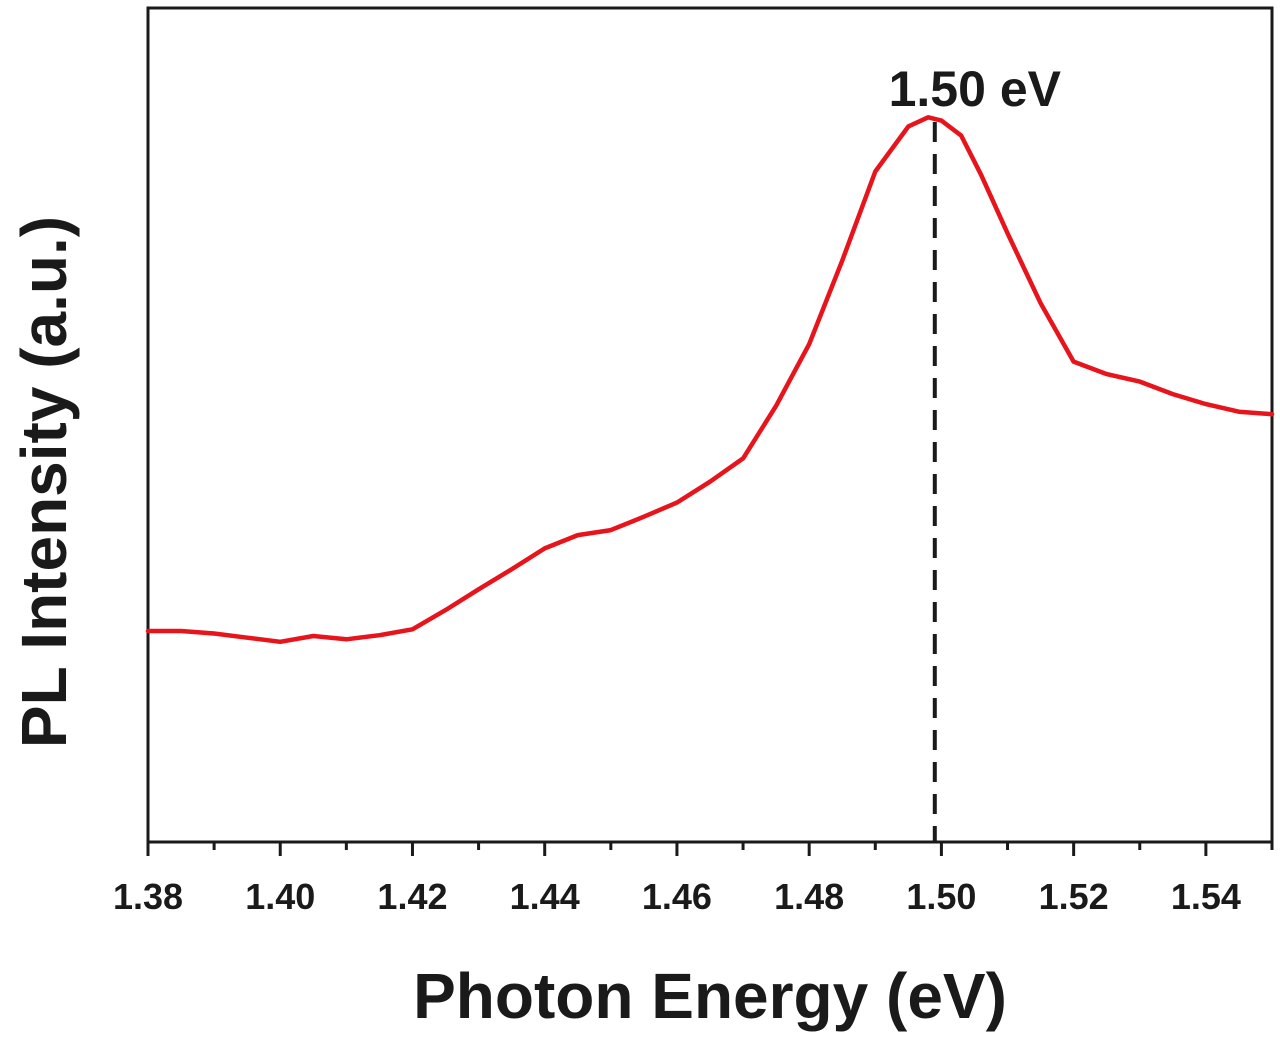 This screenshot has height=1046, width=1280. I want to click on x-tick-labels: 1.38 1.40 1.42 1.44 1.46 1.48 1.50 1.52 1.54, so click(677, 896).